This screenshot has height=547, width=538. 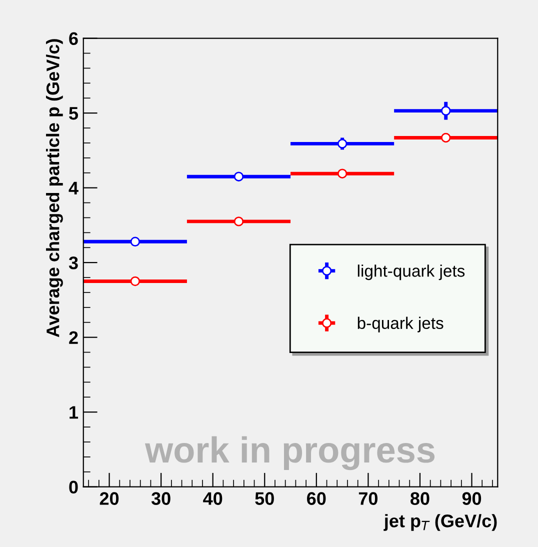 I want to click on y-tick-label: 0, so click(x=73, y=487).